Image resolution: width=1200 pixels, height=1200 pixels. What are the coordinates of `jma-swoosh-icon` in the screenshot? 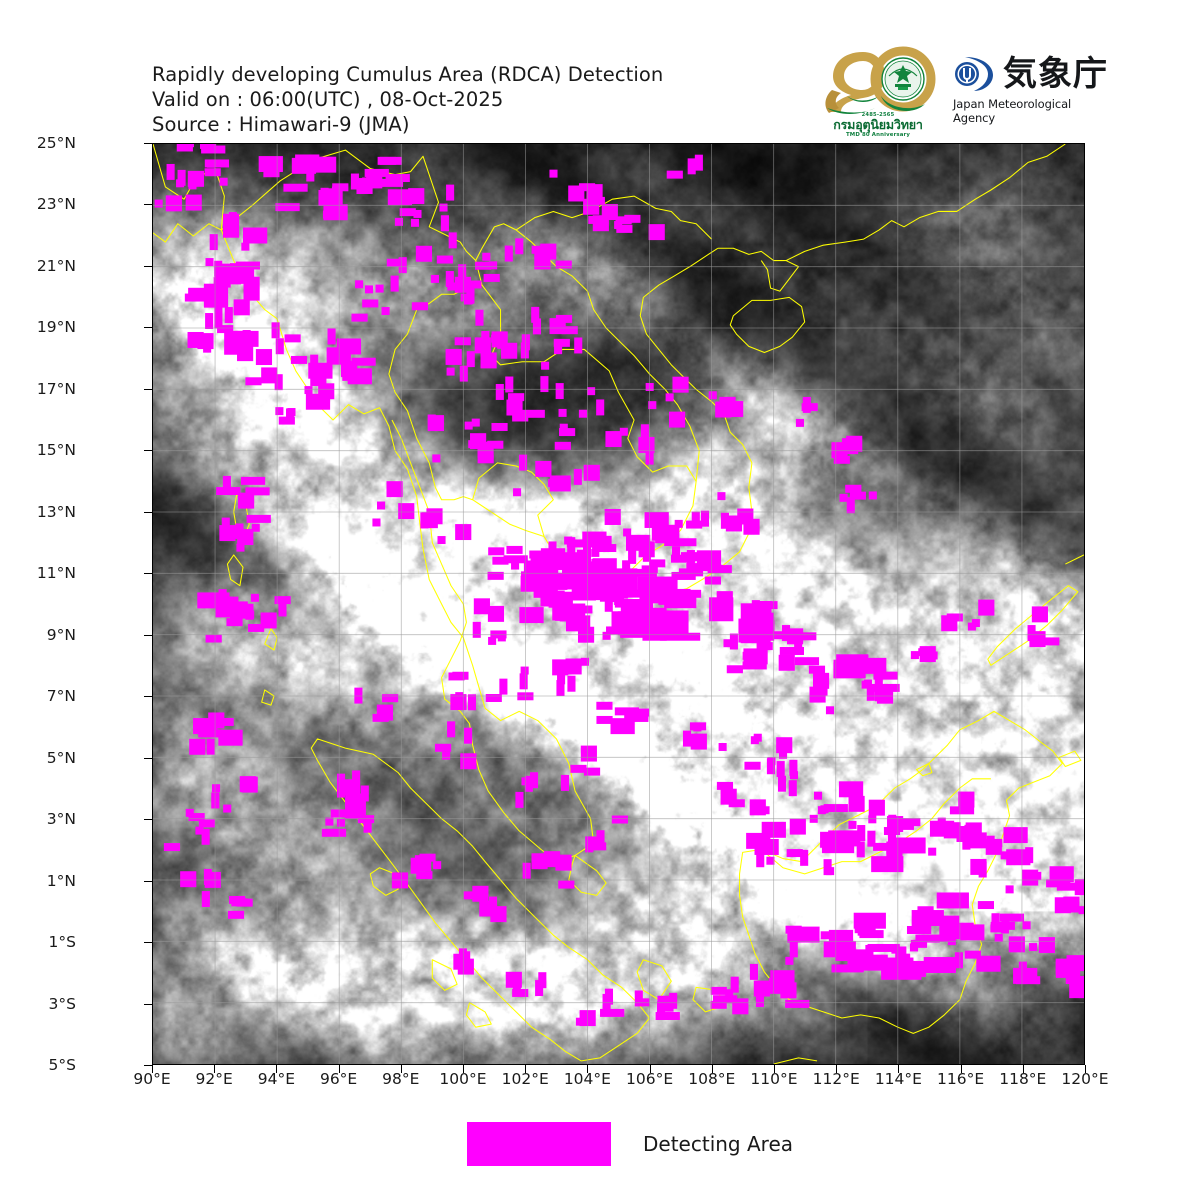 It's located at (974, 74).